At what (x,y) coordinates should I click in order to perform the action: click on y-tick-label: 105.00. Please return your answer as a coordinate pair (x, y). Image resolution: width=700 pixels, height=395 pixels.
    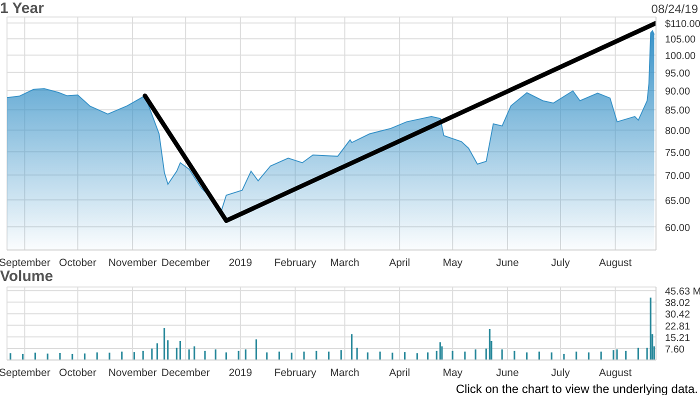
    Looking at the image, I should click on (680, 40).